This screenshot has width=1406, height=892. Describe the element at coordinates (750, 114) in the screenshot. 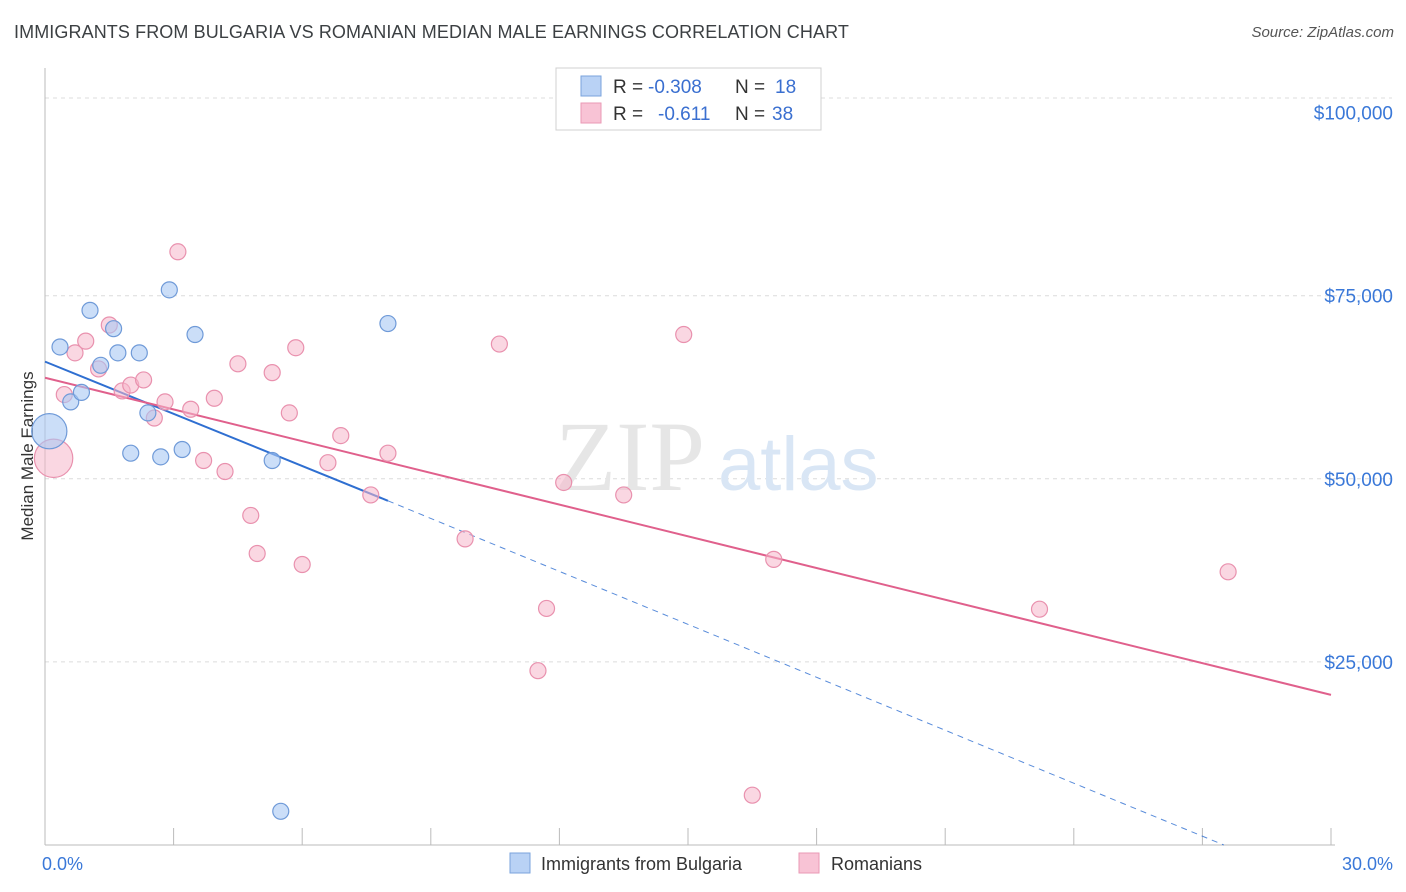

I see `stats-n-label-2: N =` at that location.